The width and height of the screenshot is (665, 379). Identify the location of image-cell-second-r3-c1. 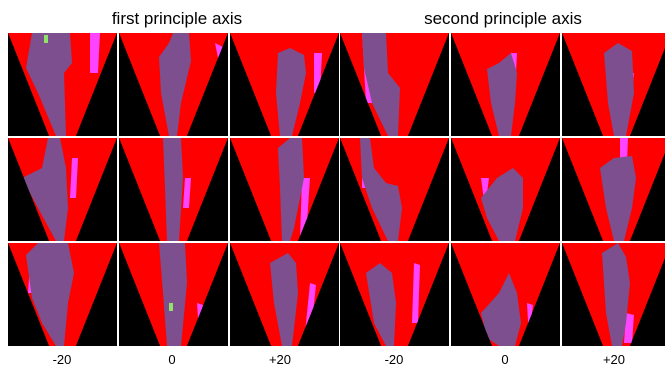
(394, 294).